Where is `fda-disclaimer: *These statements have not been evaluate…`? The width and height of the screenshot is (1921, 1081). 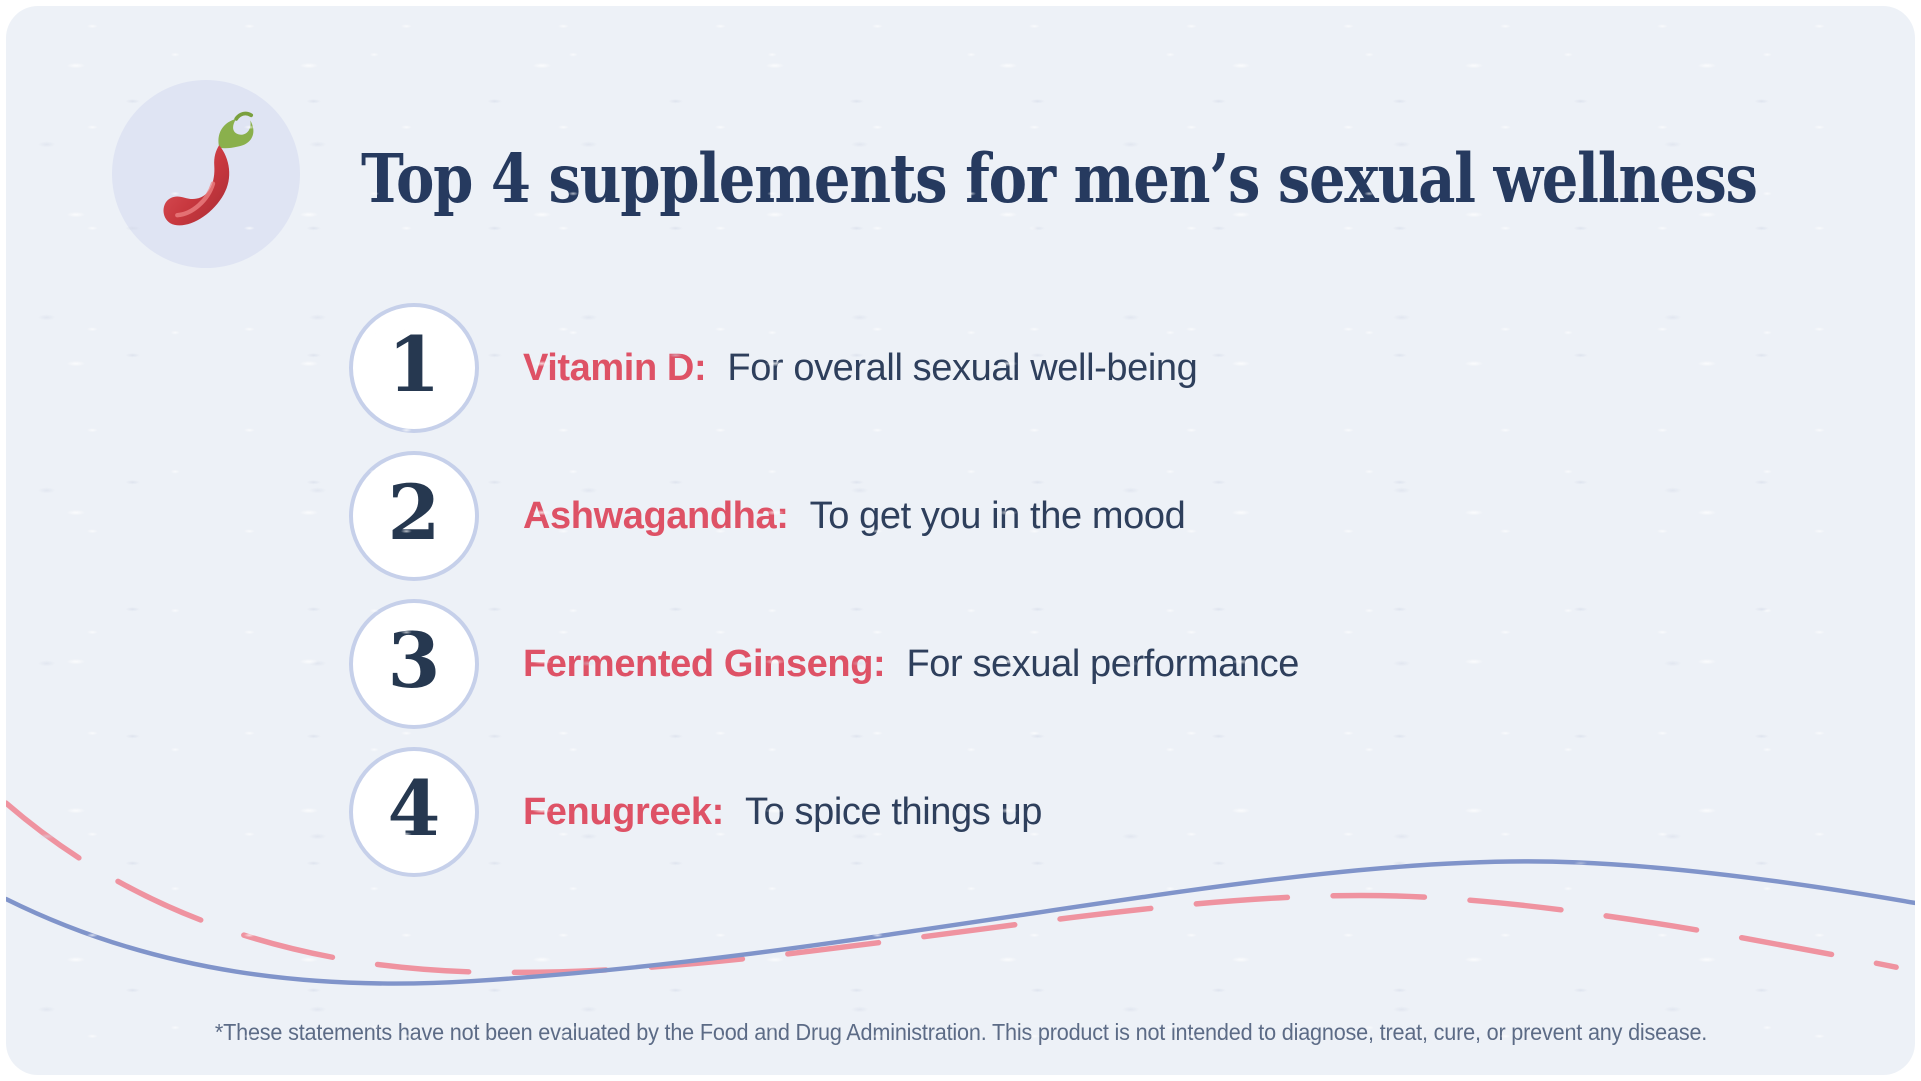 fda-disclaimer: *These statements have not been evaluate… is located at coordinates (960, 1032).